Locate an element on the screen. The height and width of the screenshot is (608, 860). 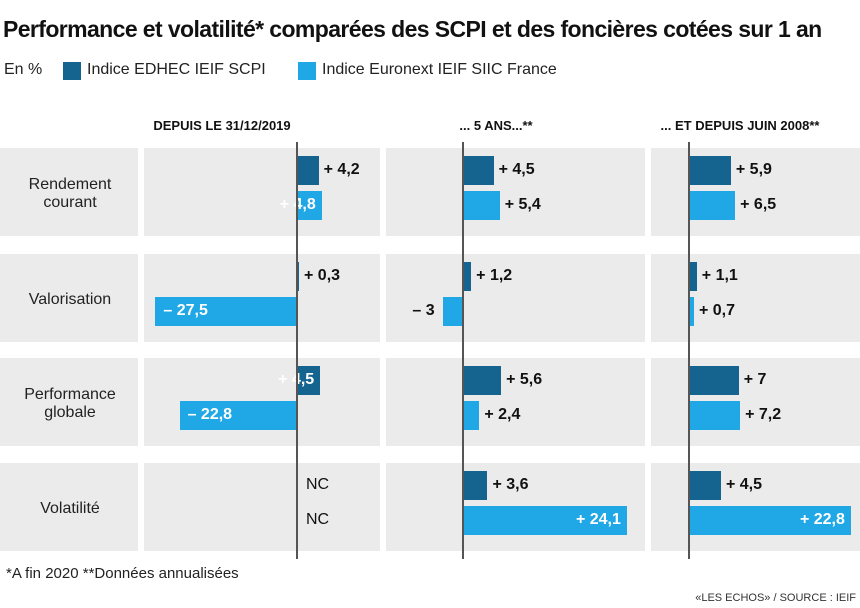
data-label: – 27,5 is located at coordinates (185, 310).